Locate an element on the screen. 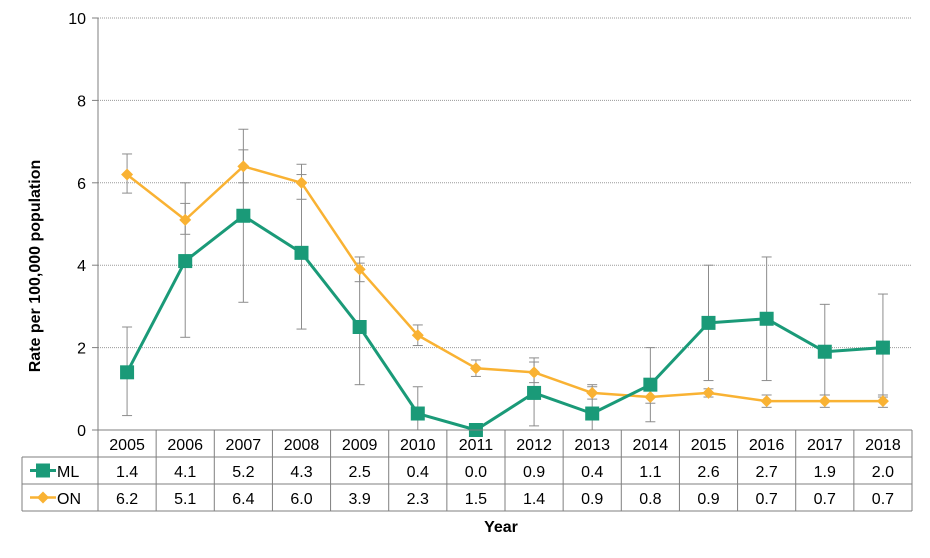 The image size is (930, 558). table-cell: 6.4 is located at coordinates (243, 499).